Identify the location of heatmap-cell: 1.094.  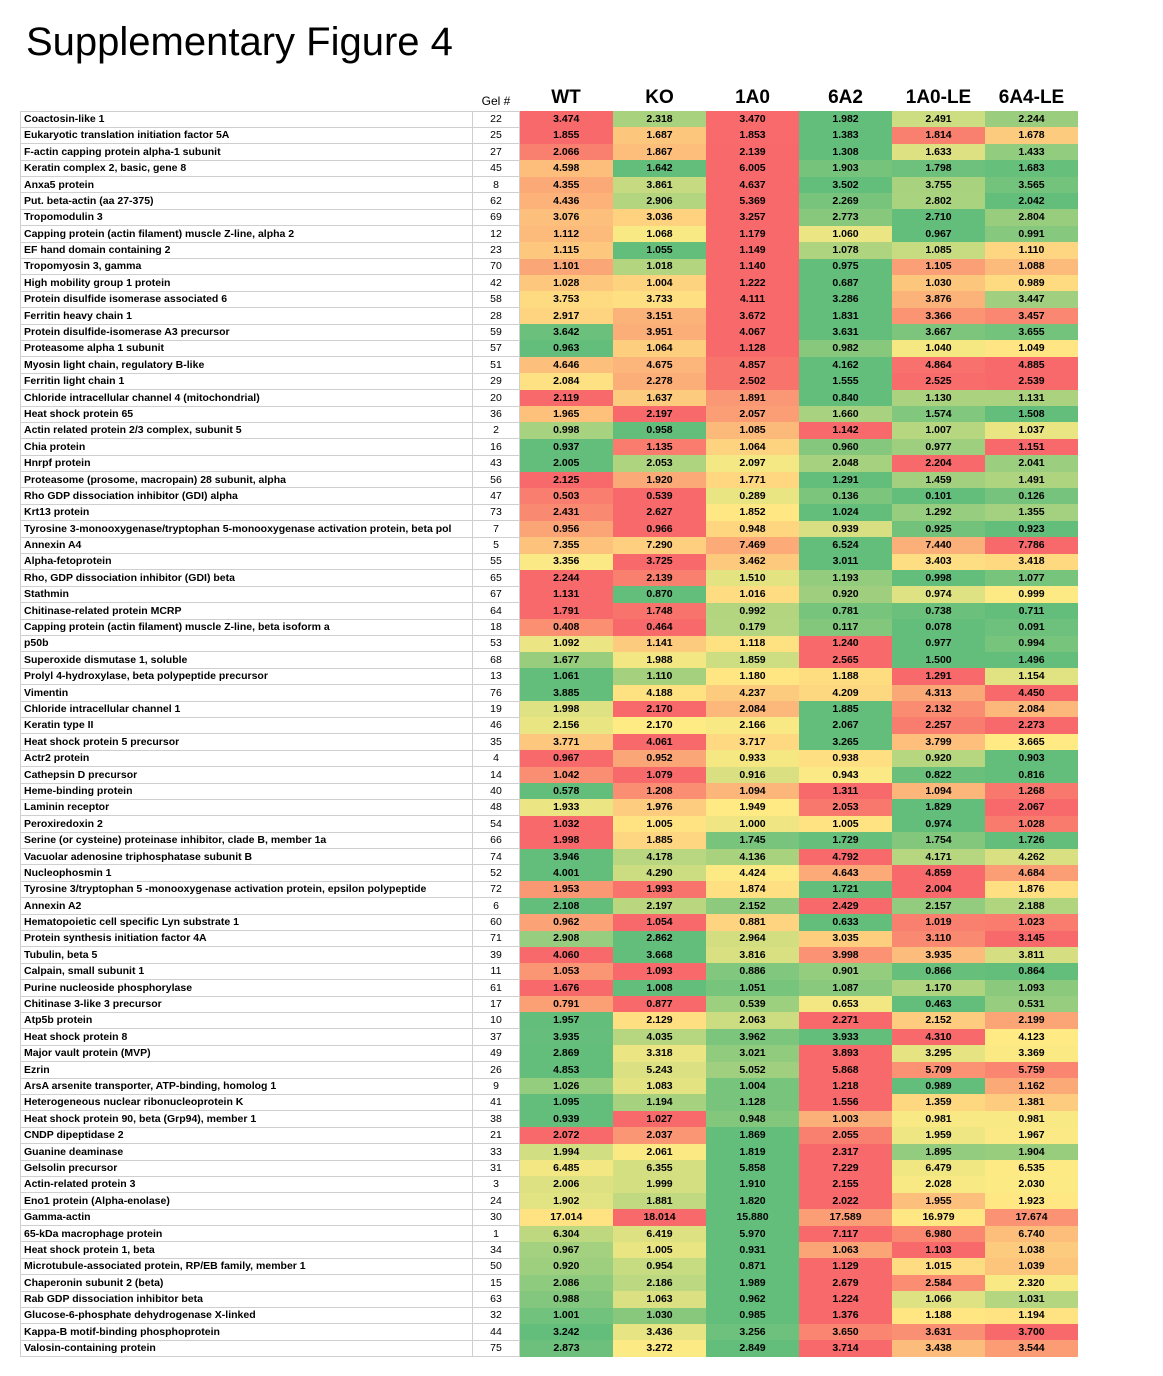
(752, 791).